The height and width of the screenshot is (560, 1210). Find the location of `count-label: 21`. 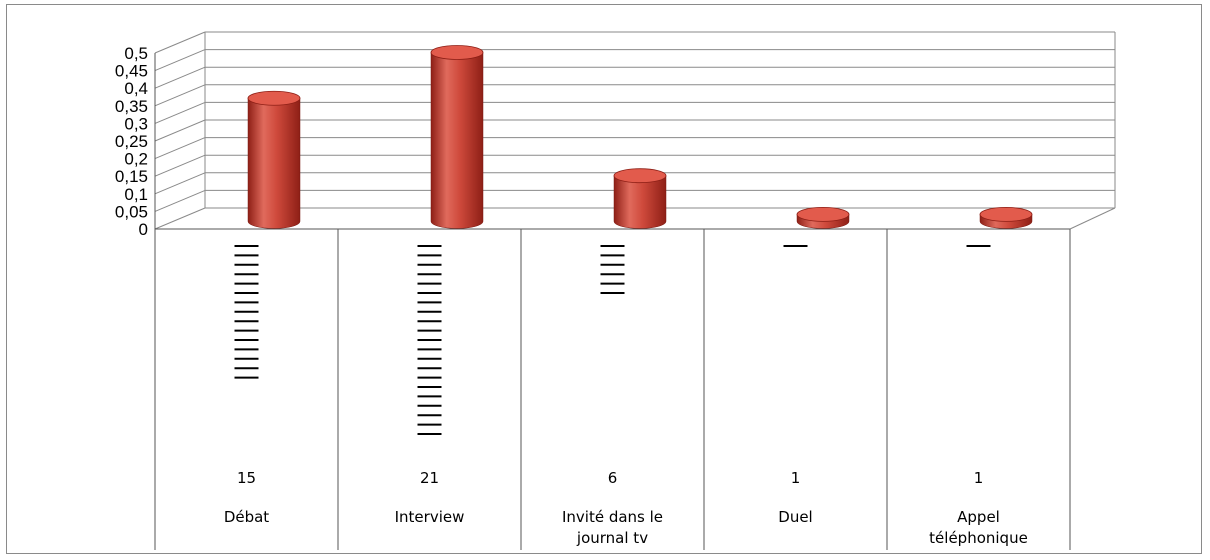

count-label: 21 is located at coordinates (429, 478).